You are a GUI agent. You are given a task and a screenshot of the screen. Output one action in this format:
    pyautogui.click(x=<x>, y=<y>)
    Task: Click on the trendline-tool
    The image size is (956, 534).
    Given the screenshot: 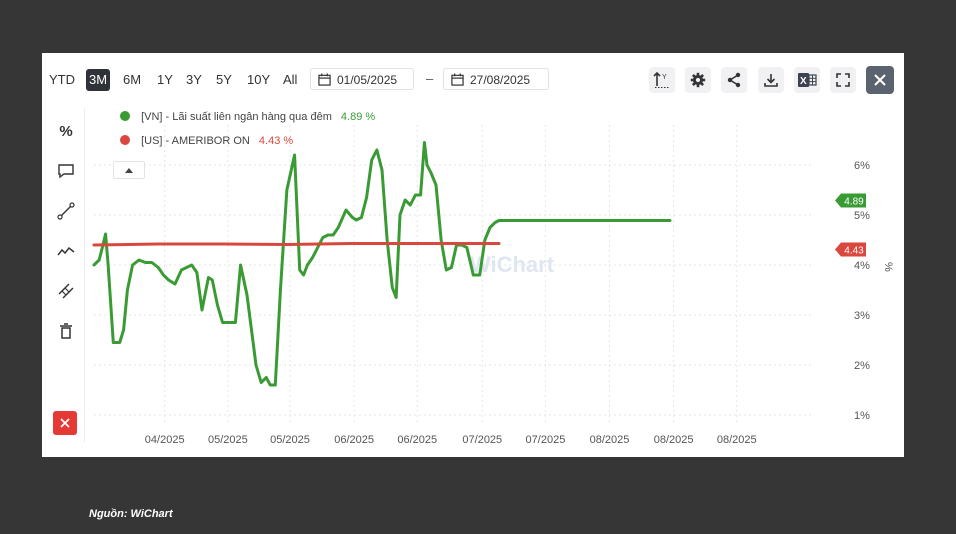 What is the action you would take?
    pyautogui.click(x=66, y=211)
    